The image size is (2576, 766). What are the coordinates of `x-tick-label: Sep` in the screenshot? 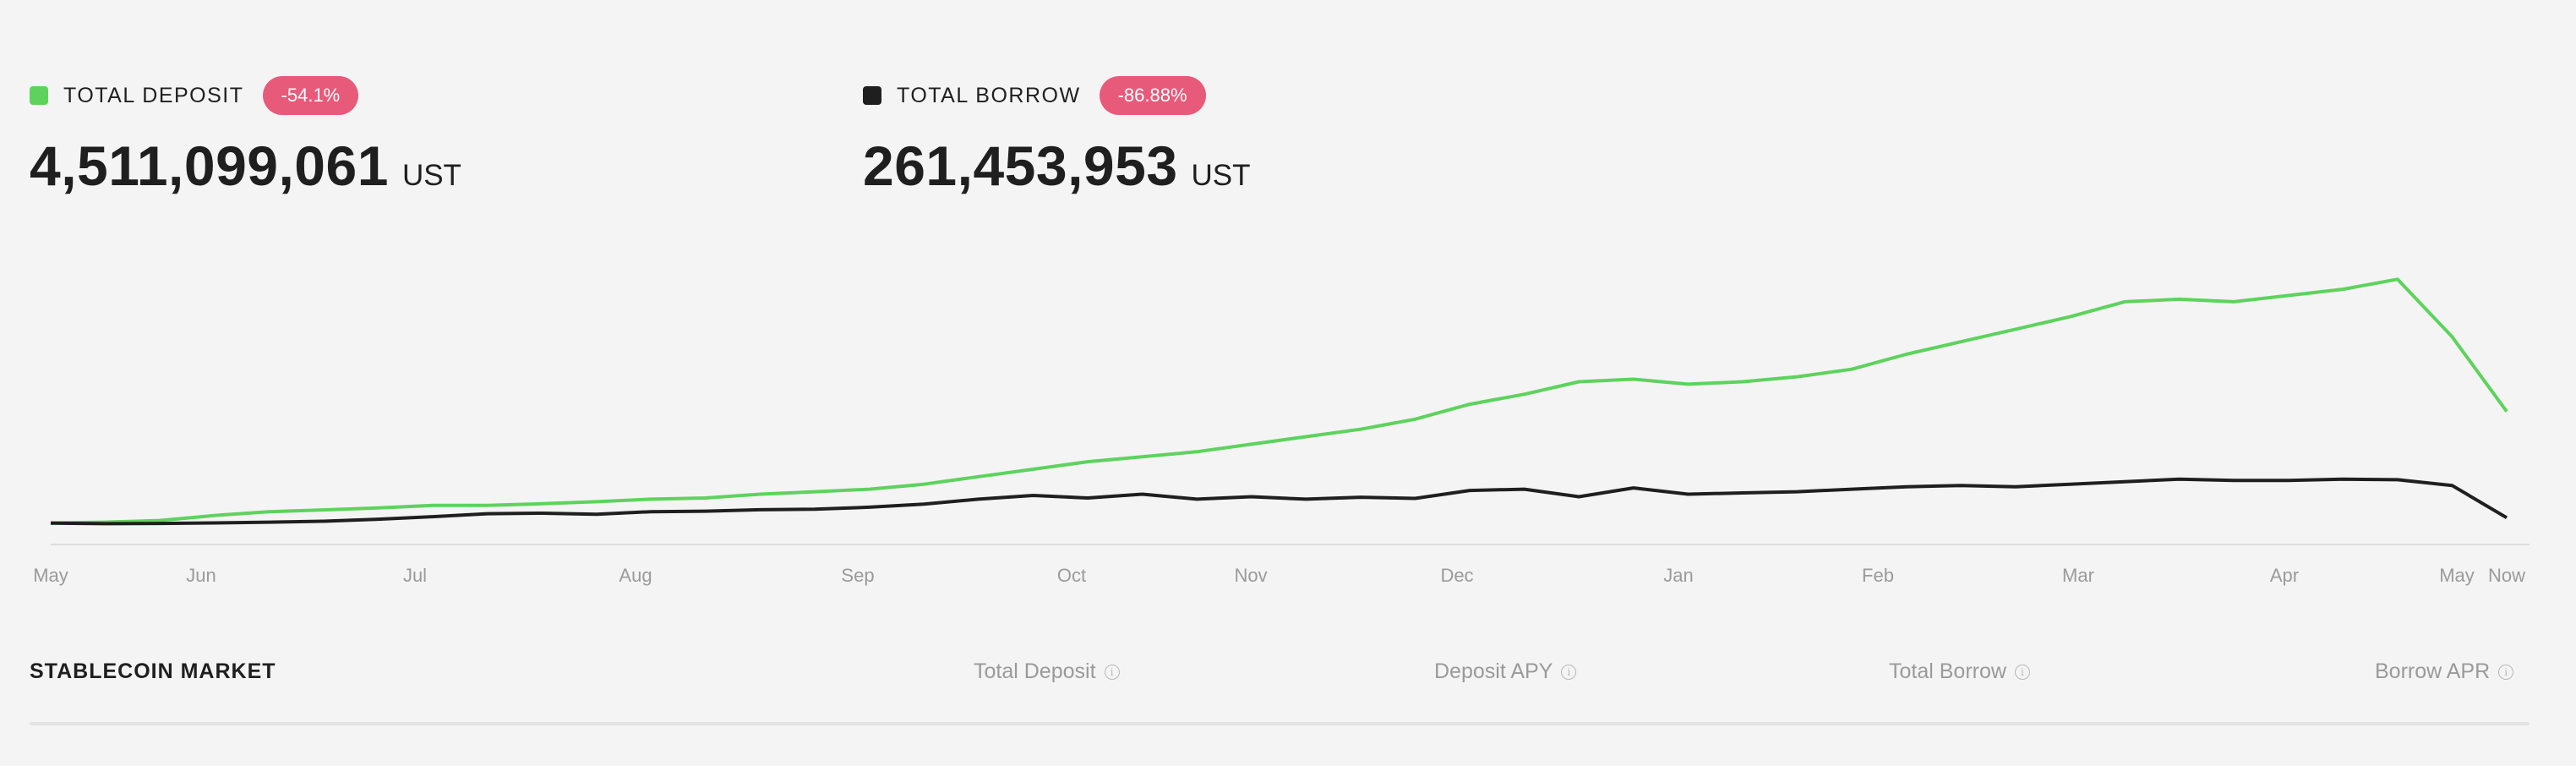 It's located at (857, 575).